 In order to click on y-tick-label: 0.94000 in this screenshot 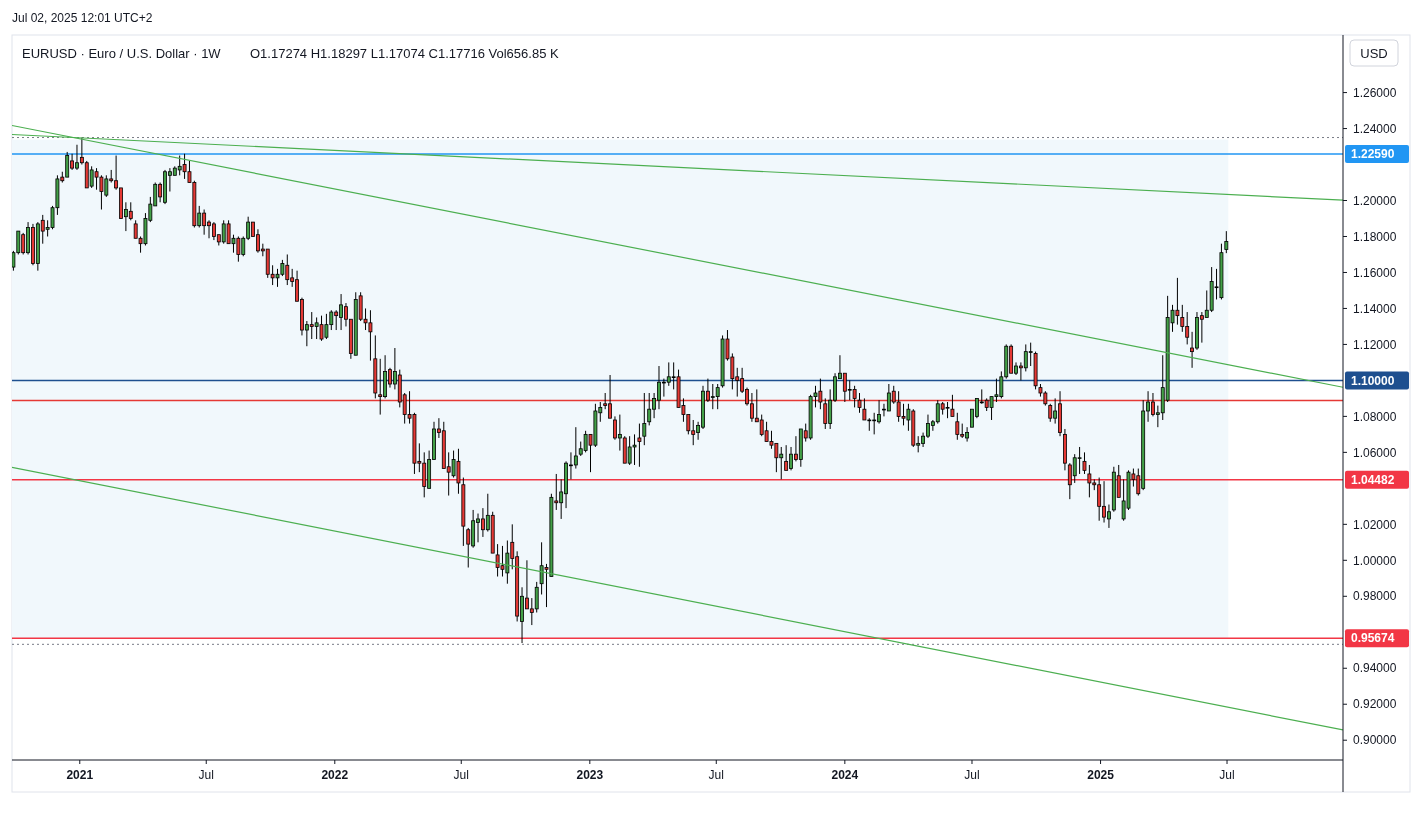, I will do `click(1375, 668)`.